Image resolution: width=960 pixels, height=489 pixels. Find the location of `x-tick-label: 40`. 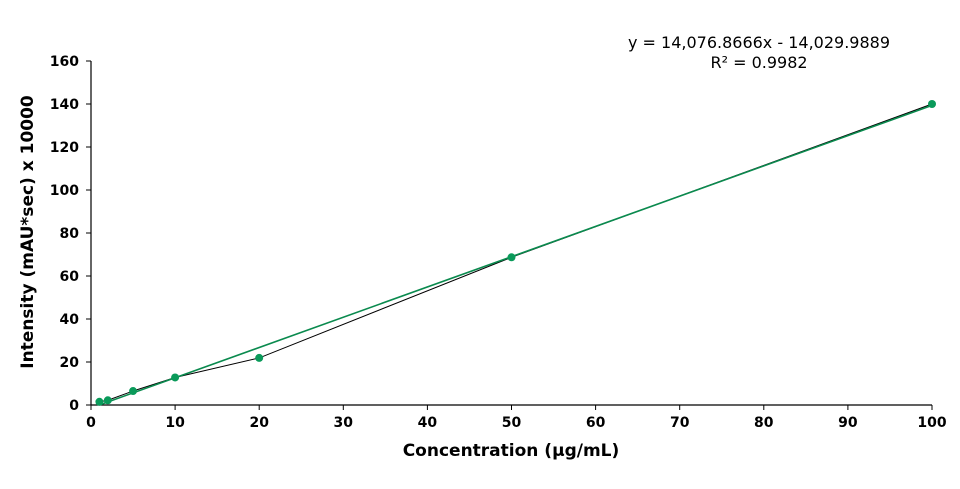

x-tick-label: 40 is located at coordinates (428, 423).